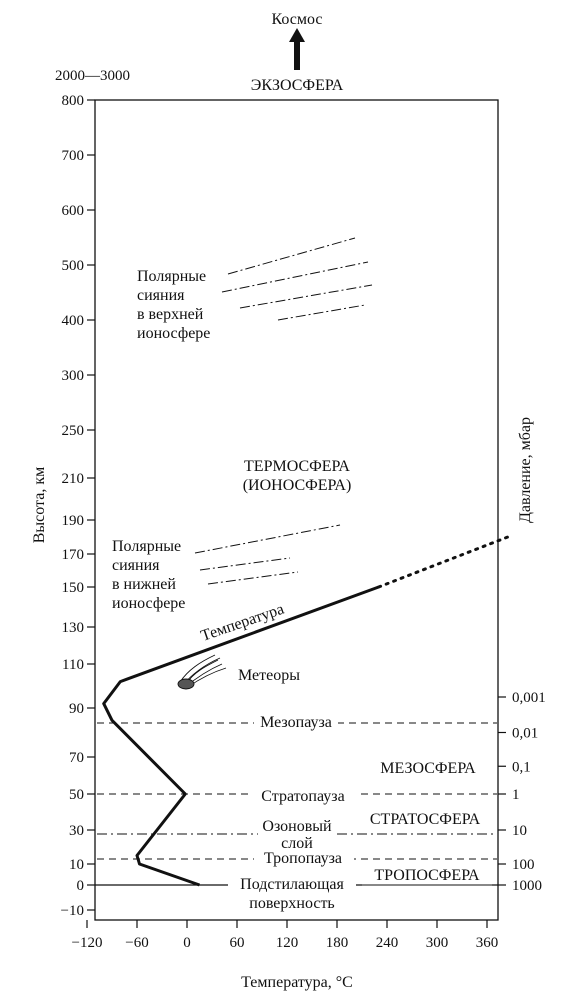 The image size is (572, 1007). I want to click on mesosphere-label: МЕЗОСФЕРА, so click(428, 768).